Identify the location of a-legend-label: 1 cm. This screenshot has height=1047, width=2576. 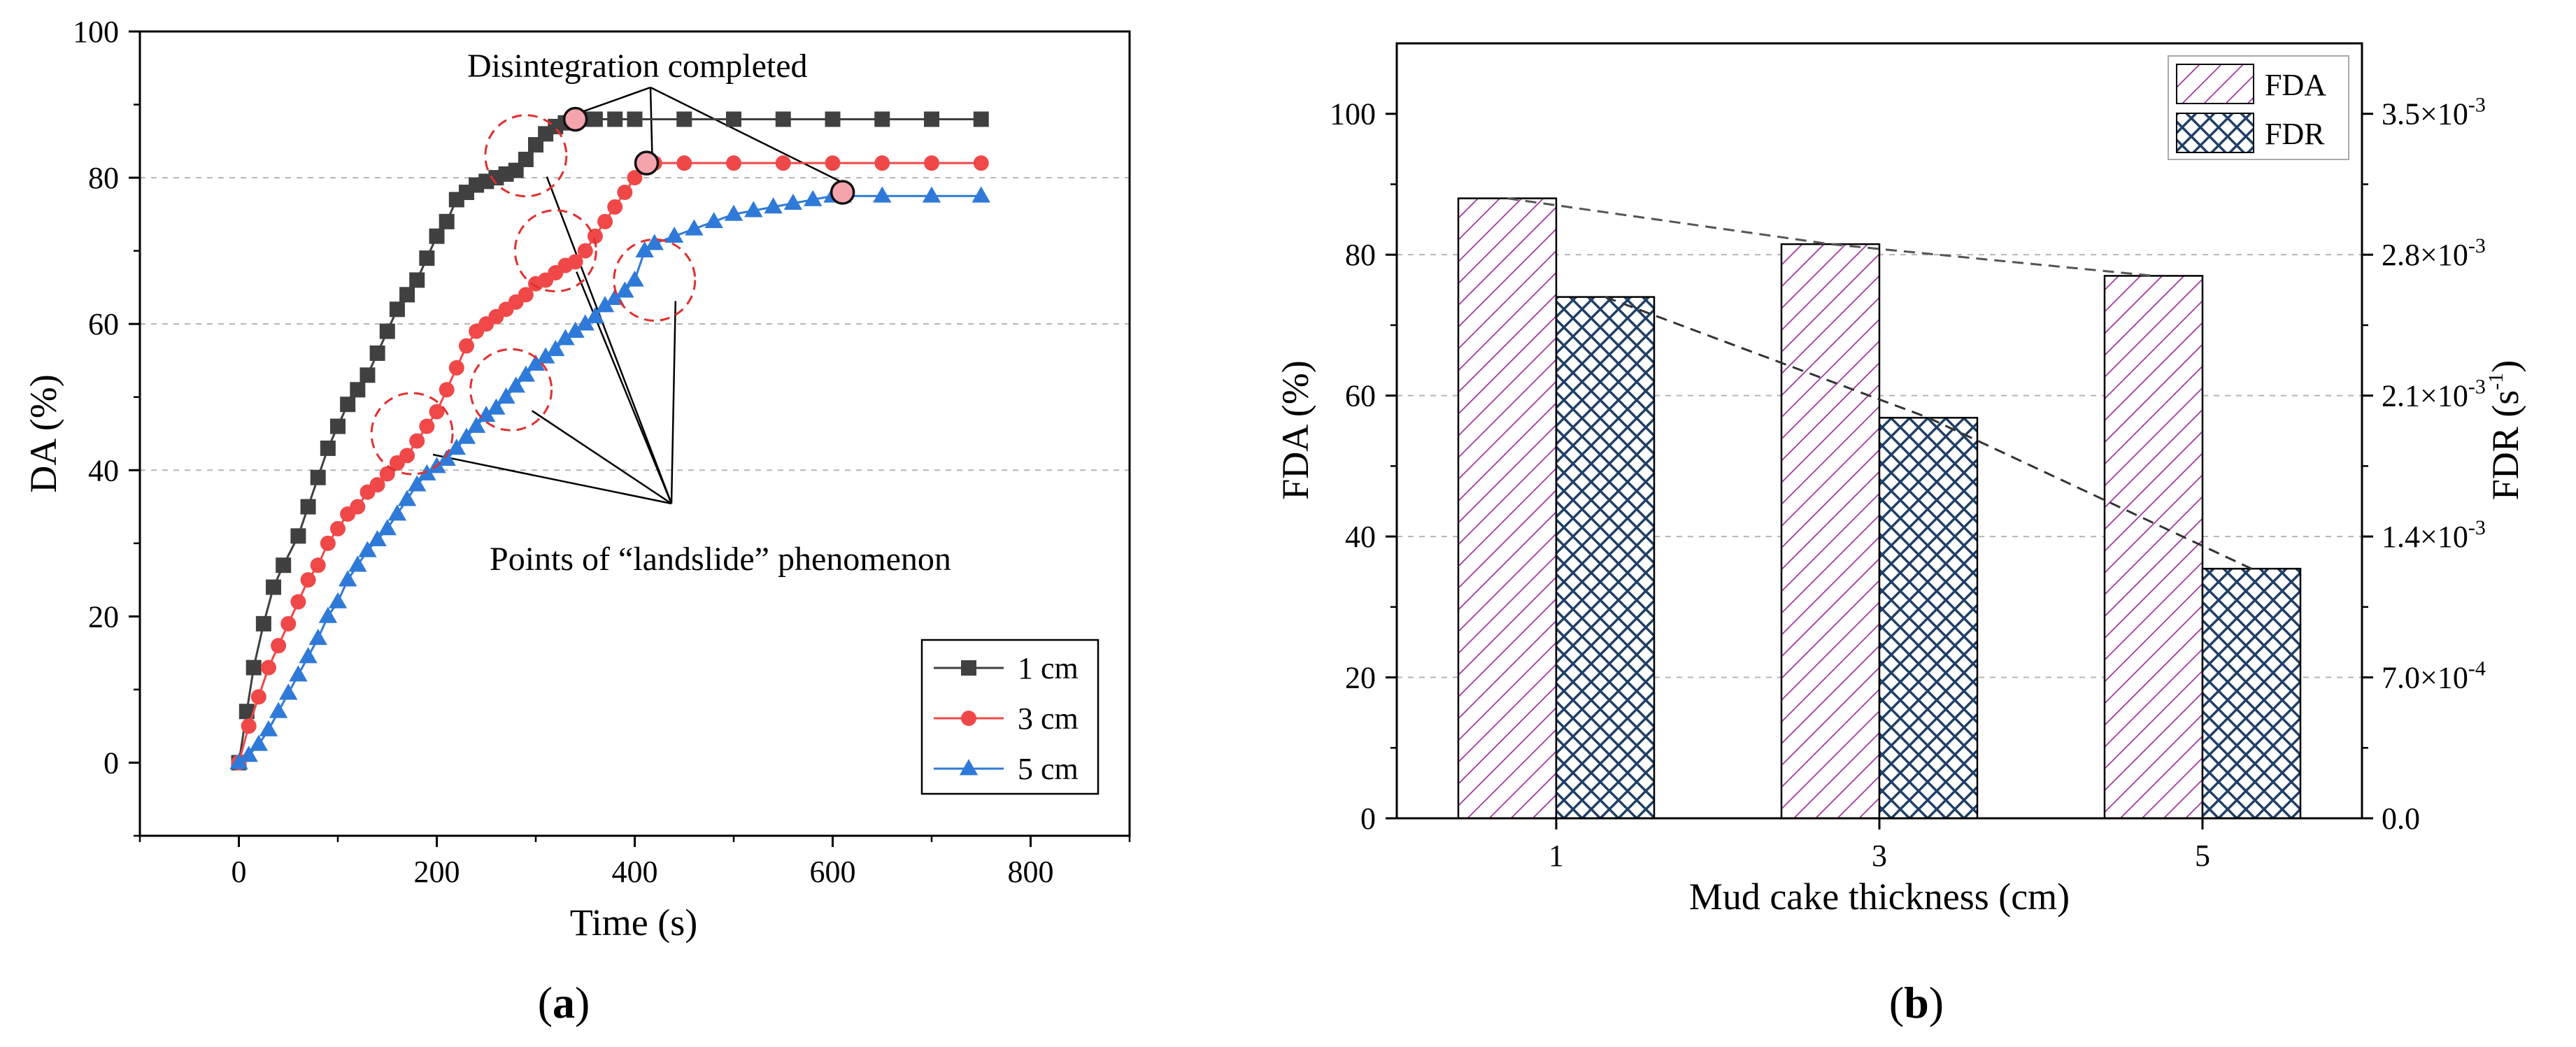
(1048, 668).